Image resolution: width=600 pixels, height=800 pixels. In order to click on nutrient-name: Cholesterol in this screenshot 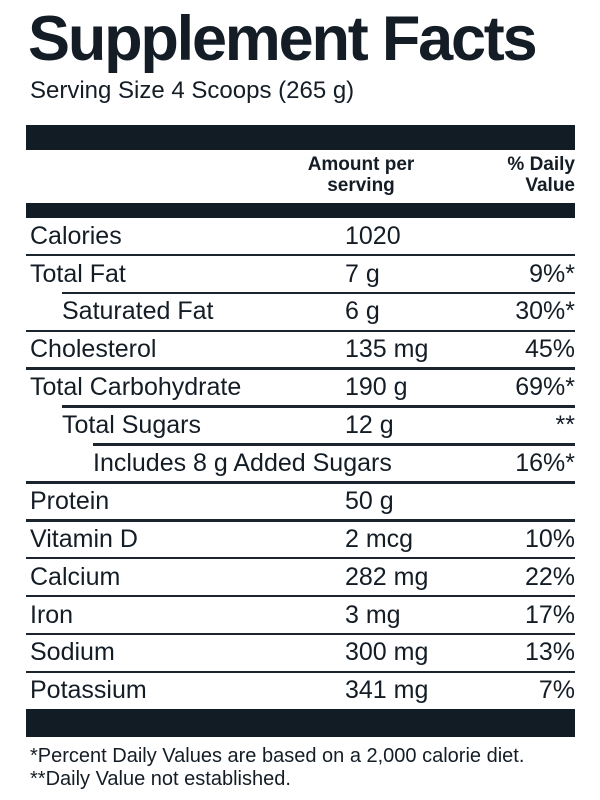, I will do `click(93, 349)`.